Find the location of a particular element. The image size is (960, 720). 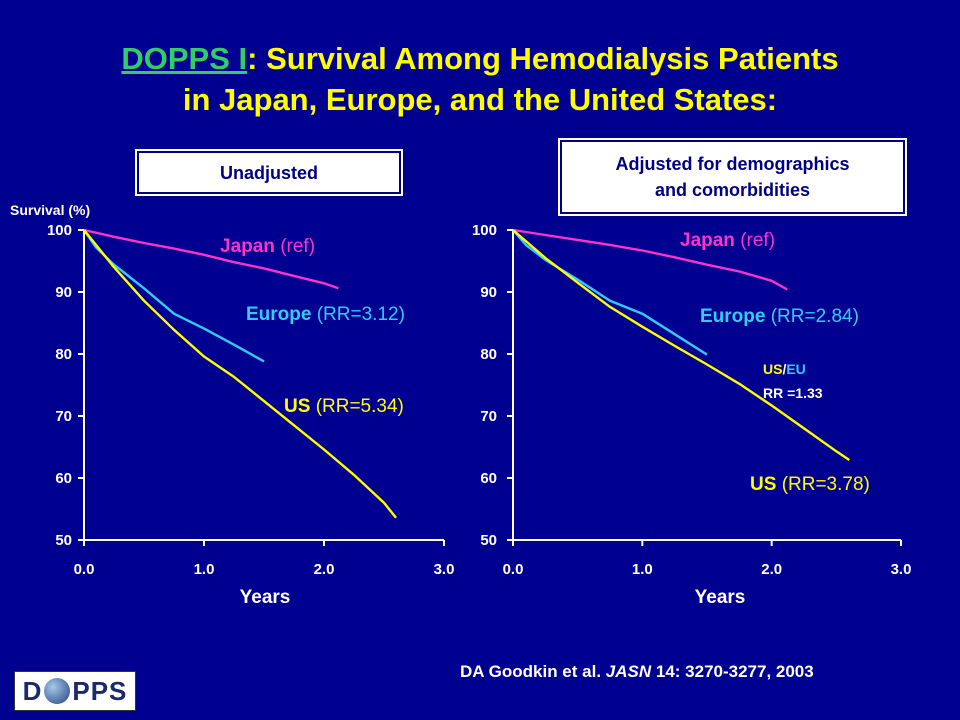

chart1-y-axis-label: Survival (%) is located at coordinates (50, 210).